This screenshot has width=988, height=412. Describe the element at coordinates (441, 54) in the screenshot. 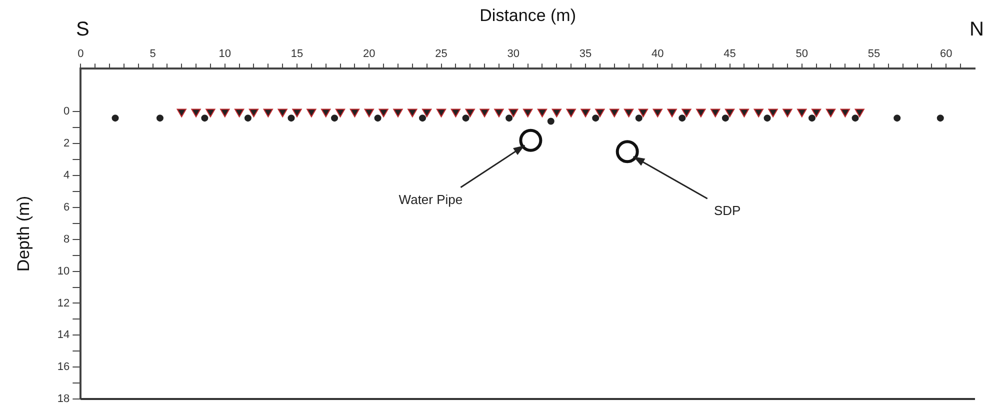

I see `x-tick-label: 25` at that location.